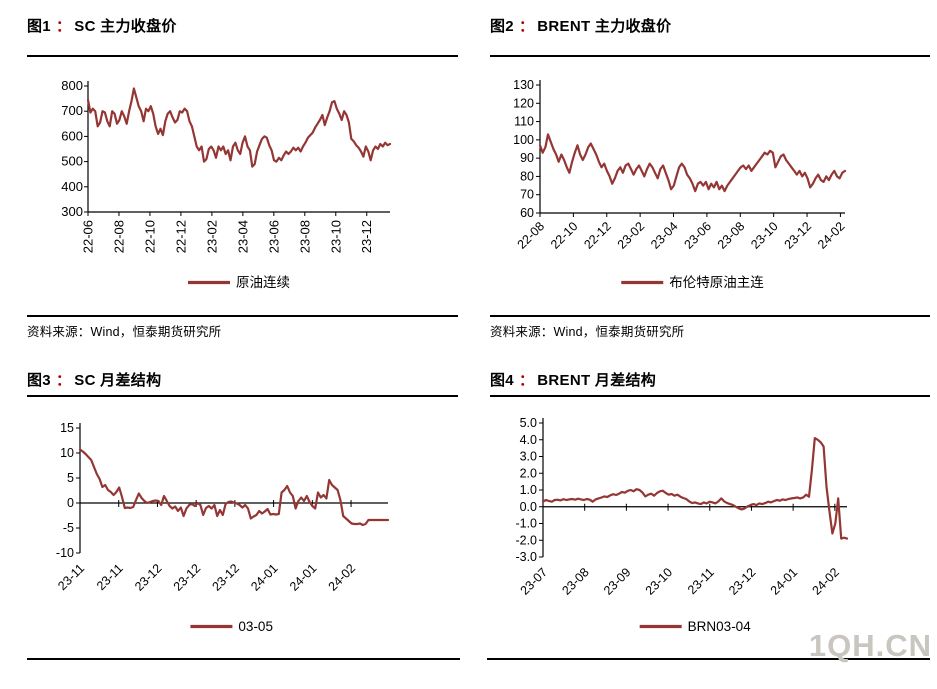 The image size is (937, 689). What do you see at coordinates (502, 26) in the screenshot?
I see `figure2-number: 图2` at bounding box center [502, 26].